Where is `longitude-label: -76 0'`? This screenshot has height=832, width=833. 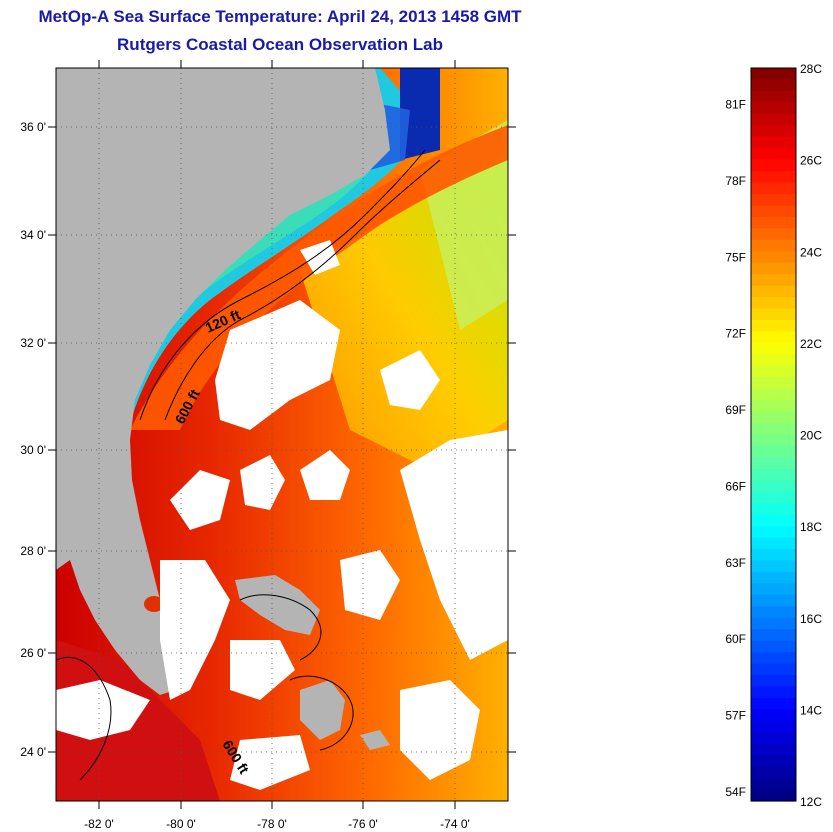
longitude-label: -76 0' is located at coordinates (363, 824).